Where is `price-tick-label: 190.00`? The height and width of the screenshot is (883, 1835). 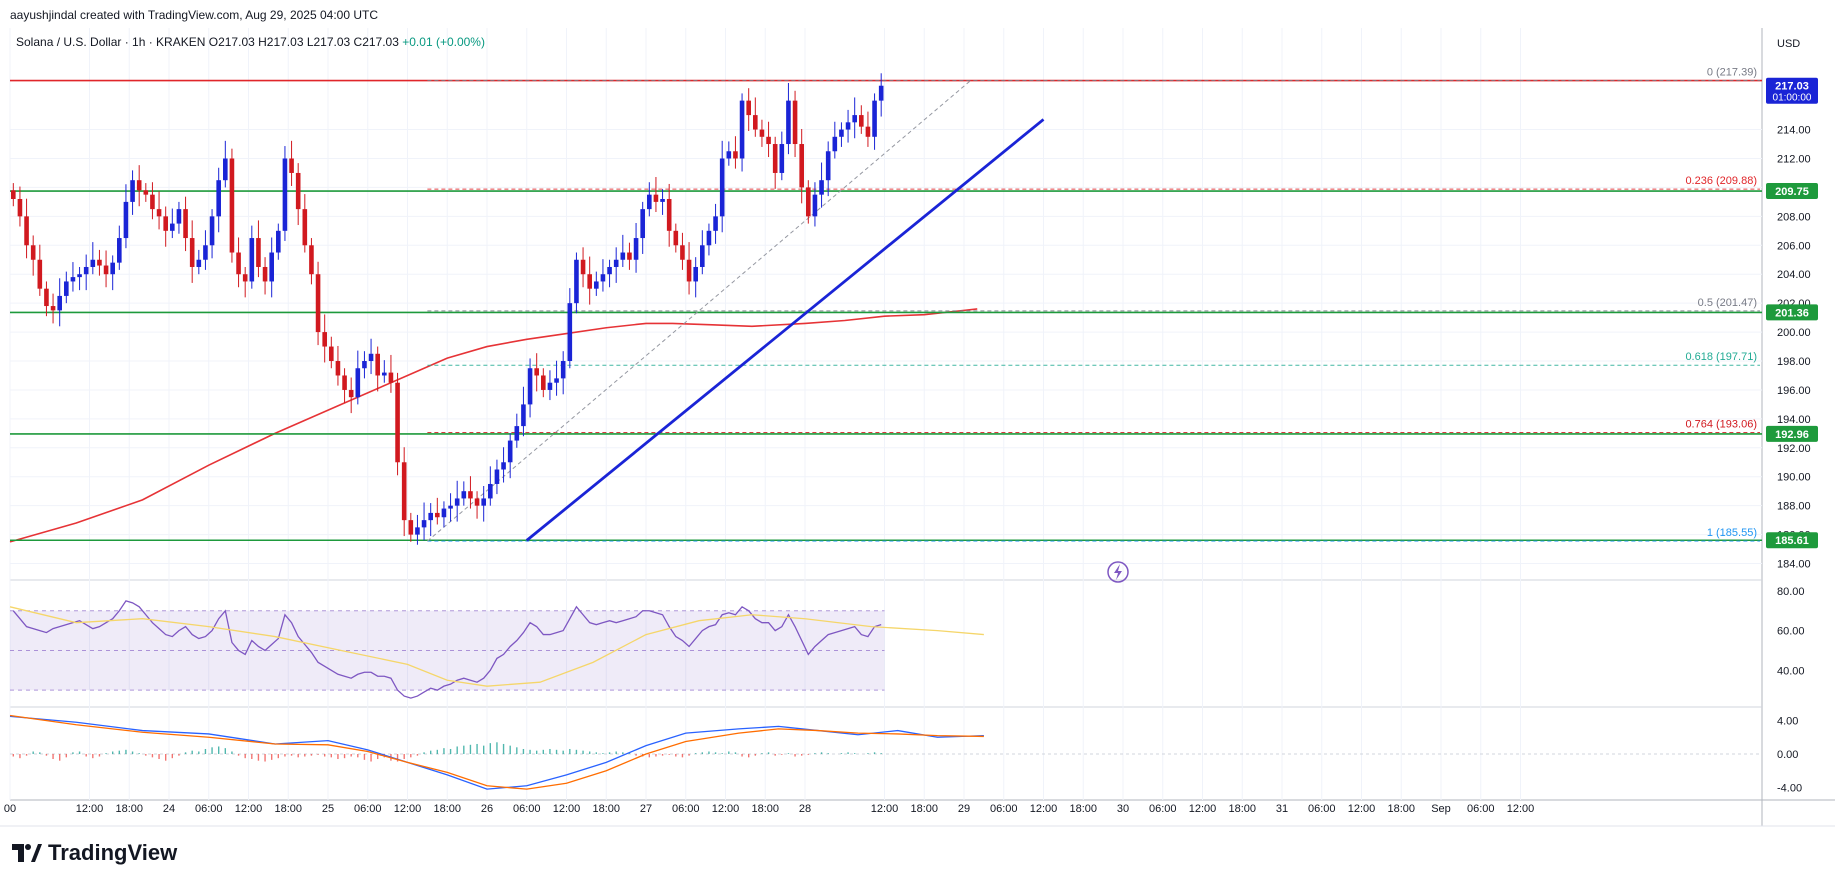
price-tick-label: 190.00 is located at coordinates (1794, 478).